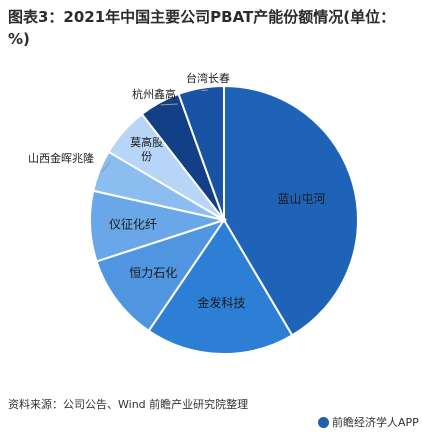 The width and height of the screenshot is (422, 436). I want to click on logo-icon, so click(323, 422).